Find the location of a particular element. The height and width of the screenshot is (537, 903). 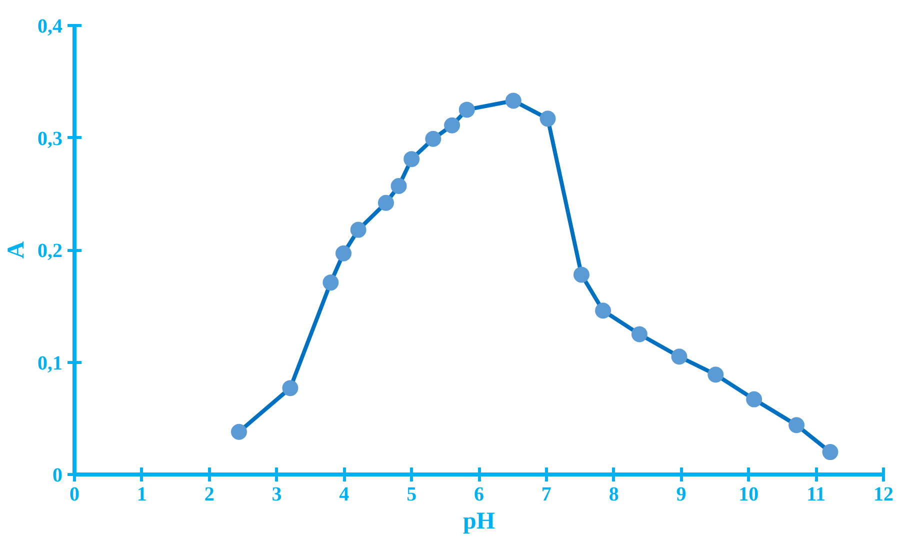

x-tick-label: 7 is located at coordinates (546, 495).